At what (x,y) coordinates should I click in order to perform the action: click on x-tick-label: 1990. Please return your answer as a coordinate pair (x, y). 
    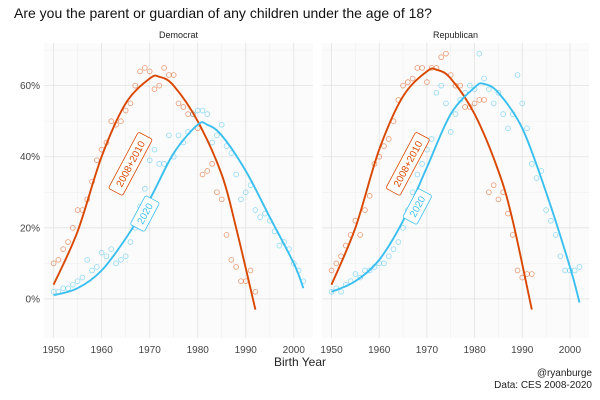
    Looking at the image, I should click on (522, 350).